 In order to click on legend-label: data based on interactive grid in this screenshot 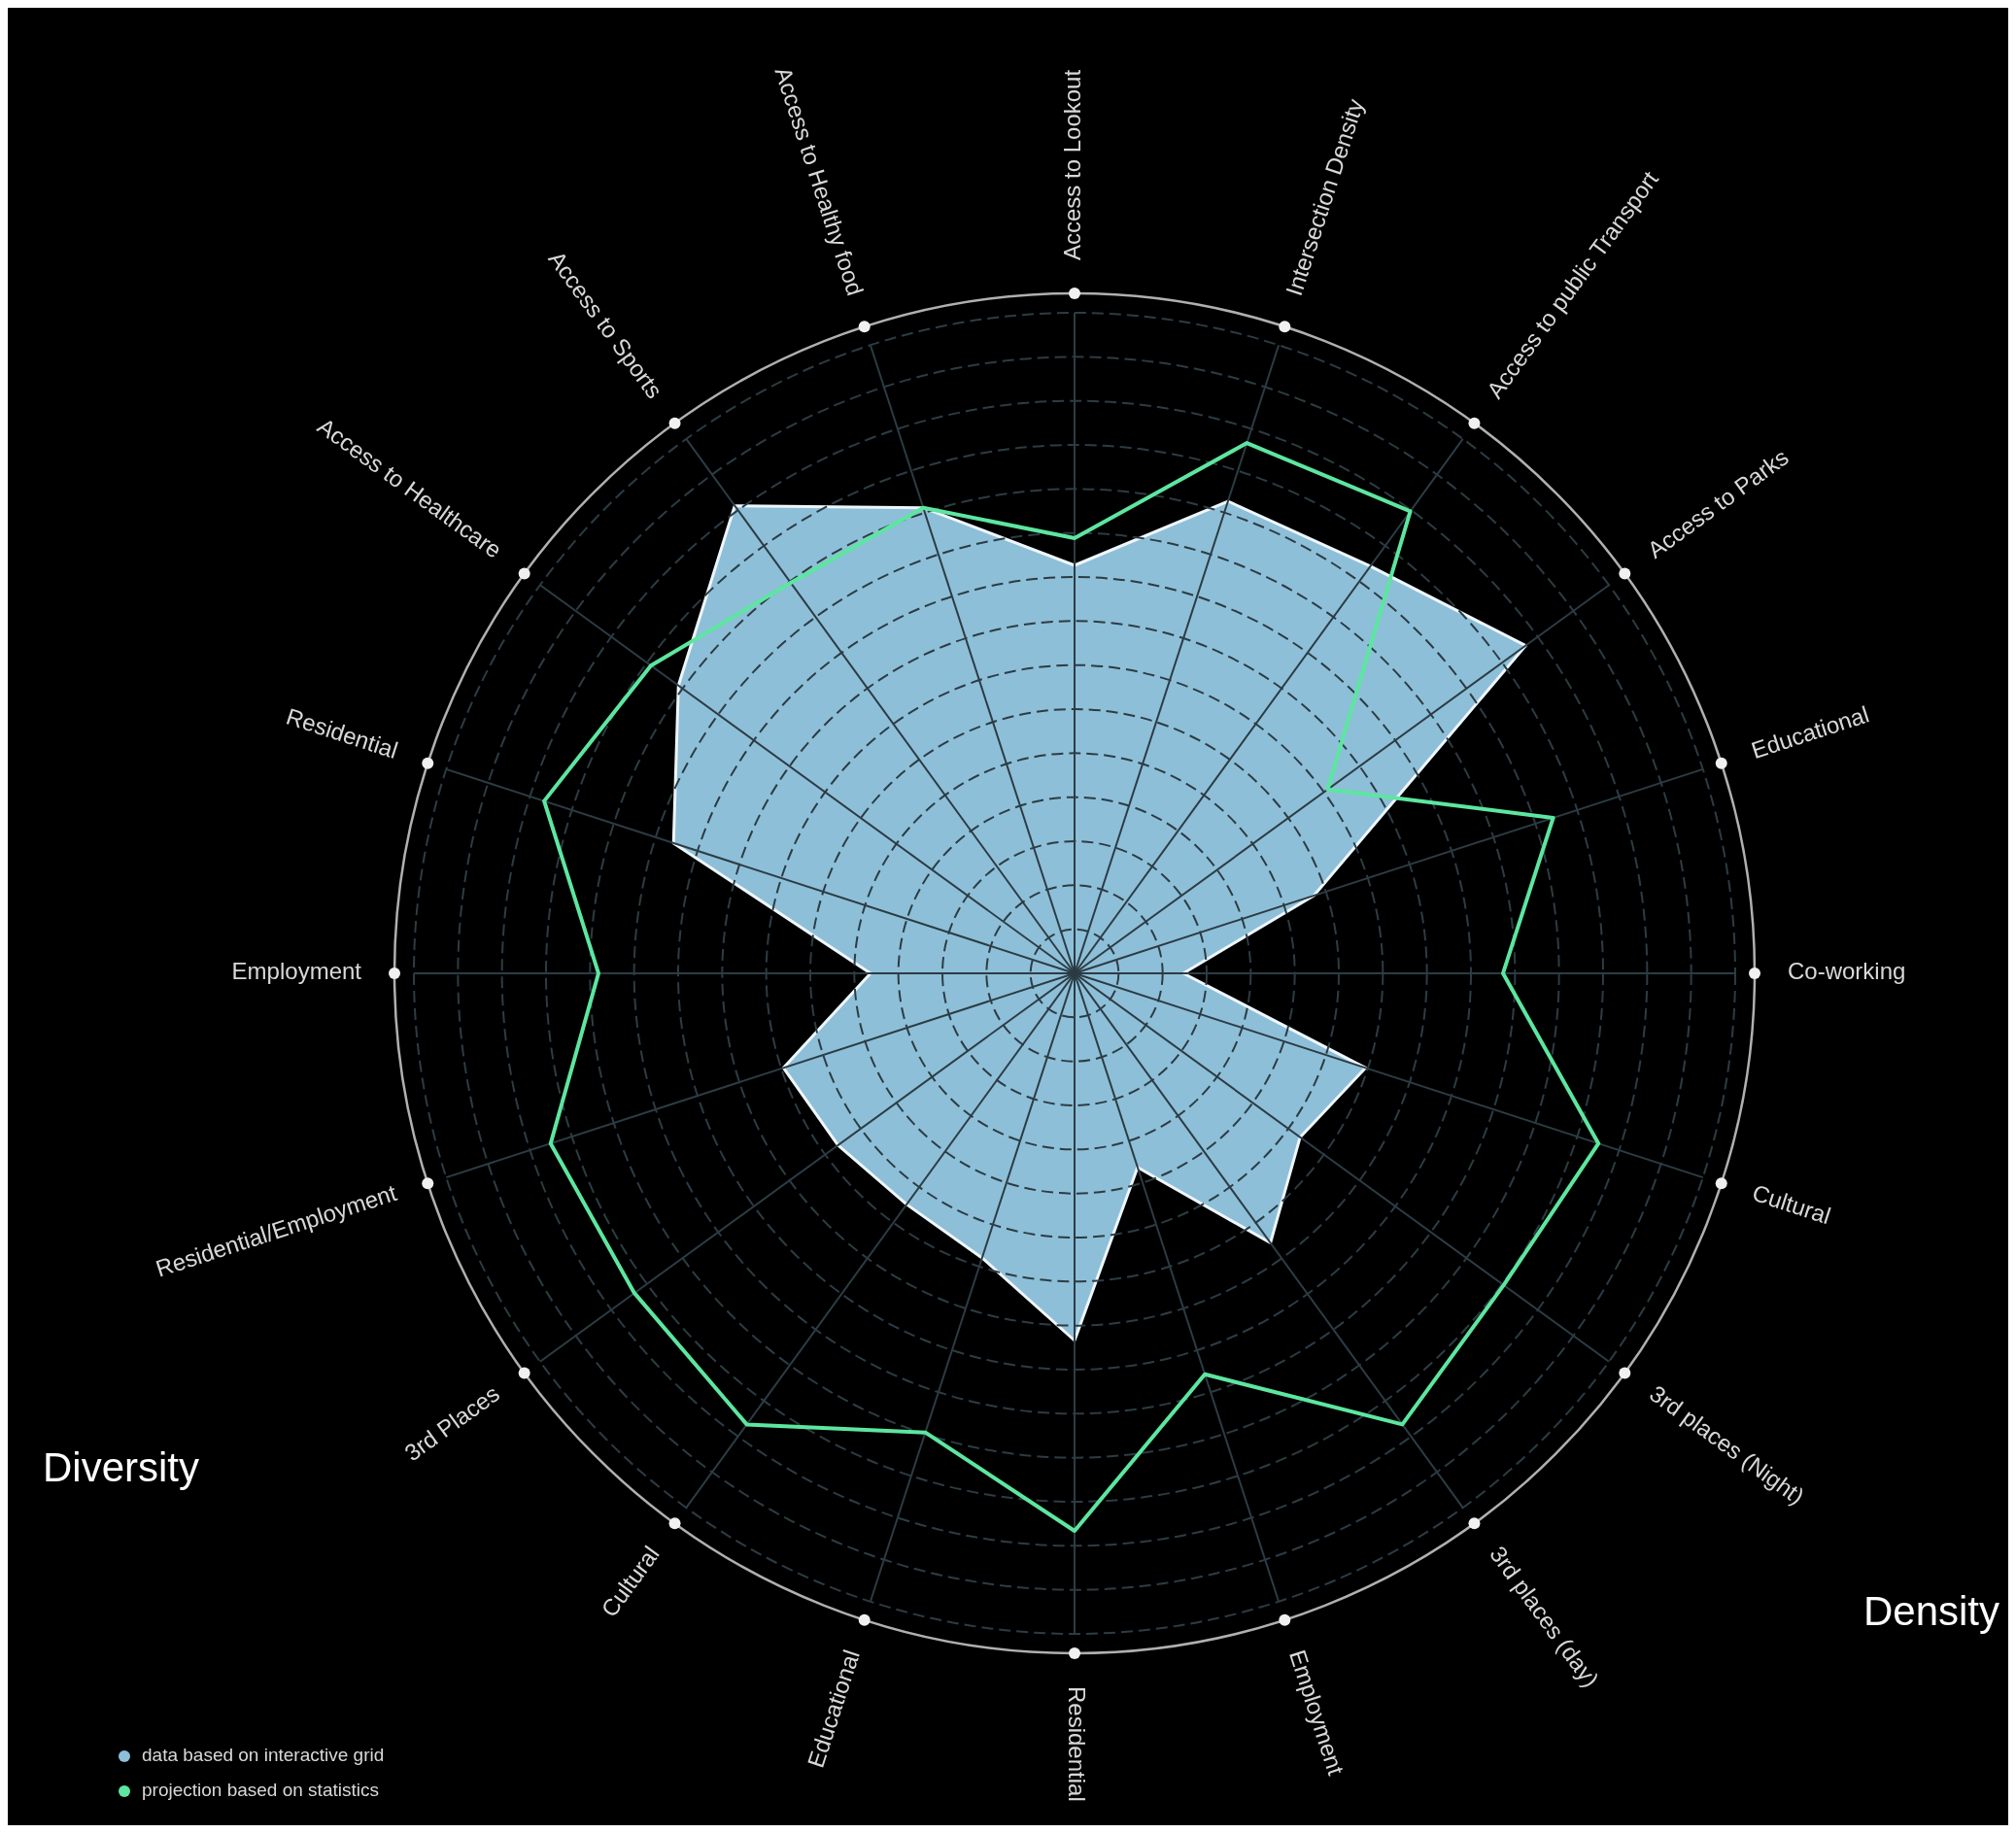, I will do `click(263, 1756)`.